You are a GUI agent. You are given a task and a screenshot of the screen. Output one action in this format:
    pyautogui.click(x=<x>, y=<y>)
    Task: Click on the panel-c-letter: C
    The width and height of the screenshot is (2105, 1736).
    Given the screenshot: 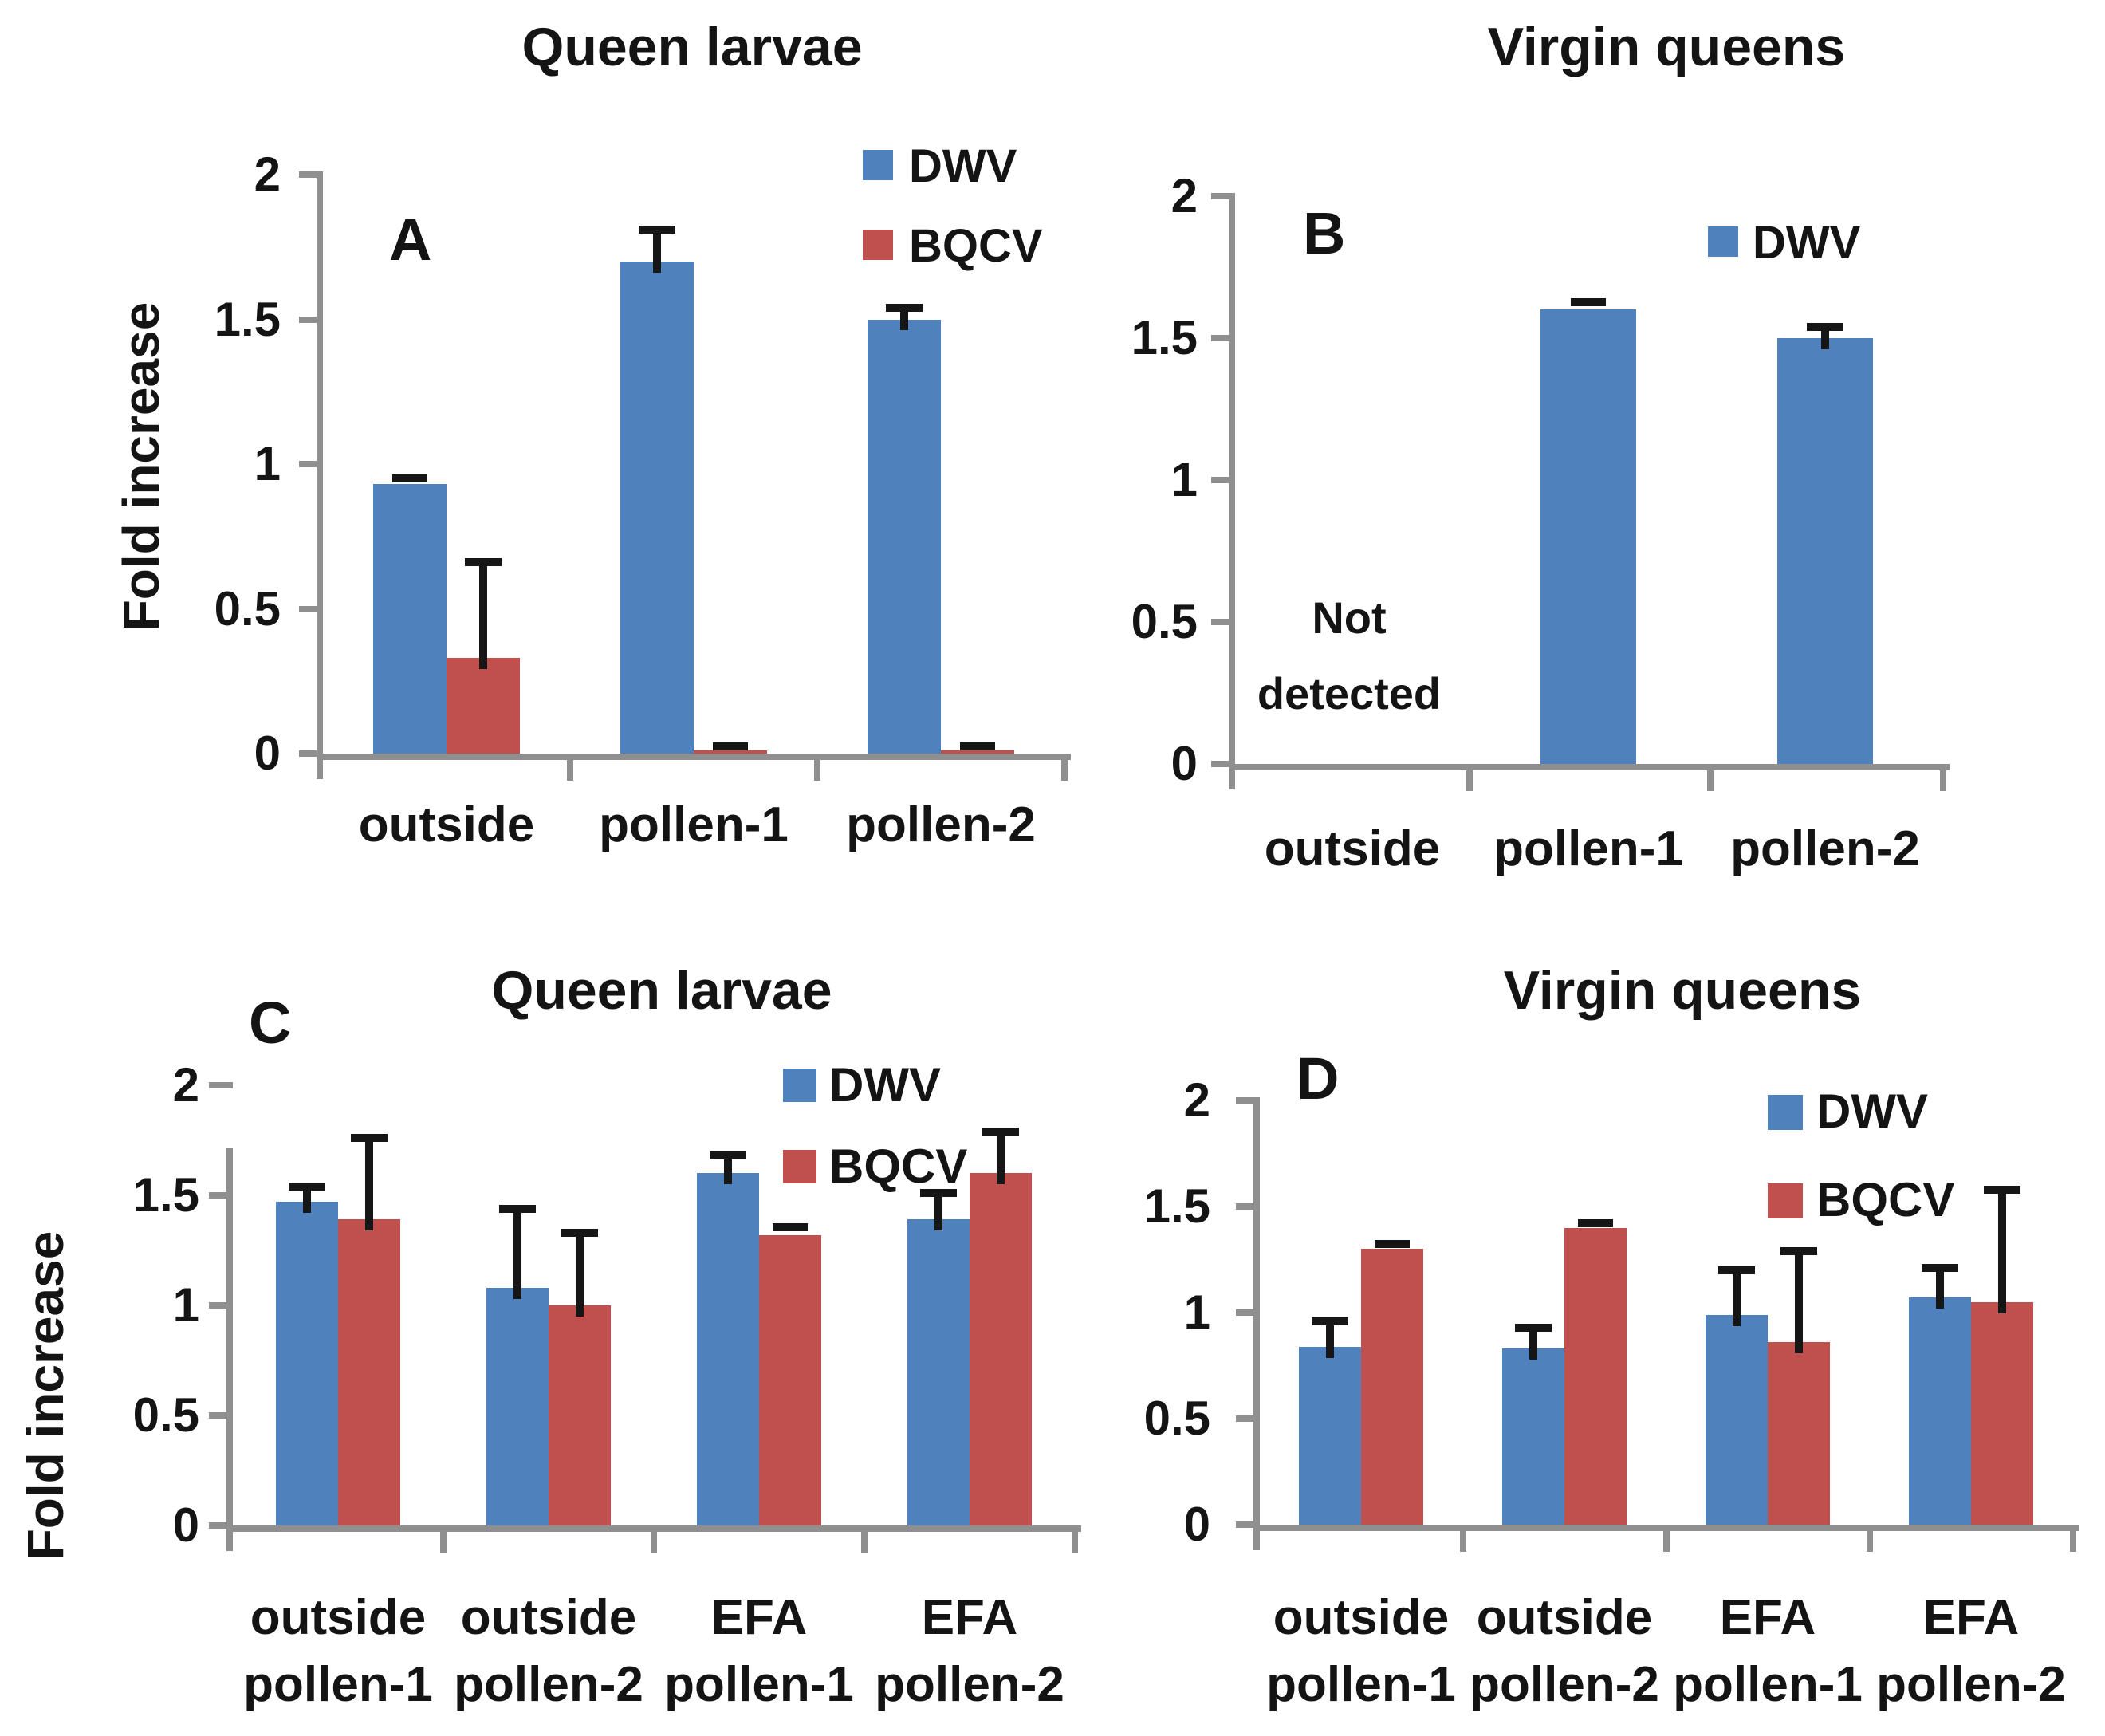 What is the action you would take?
    pyautogui.click(x=270, y=1023)
    